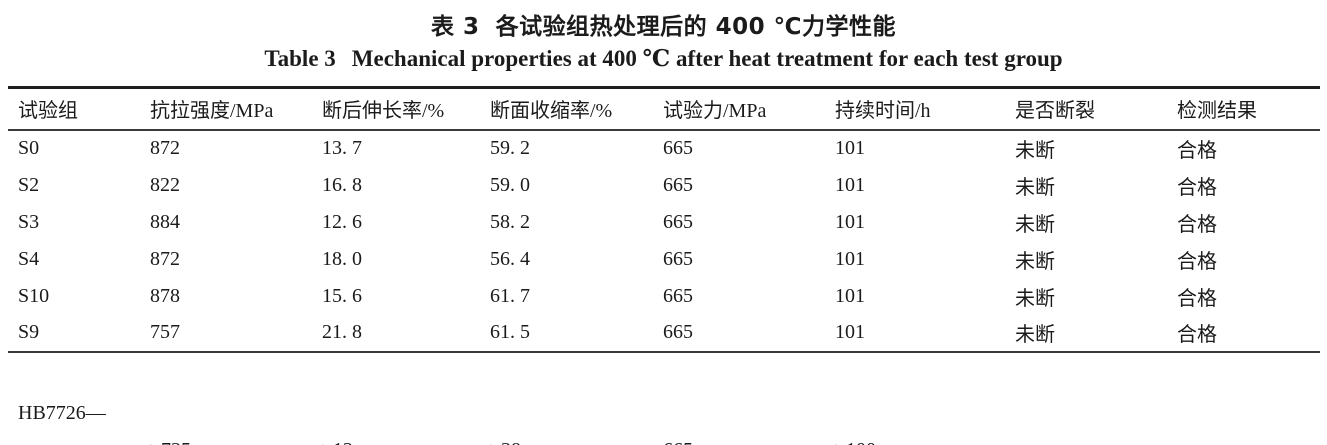  Describe the element at coordinates (74, 109) in the screenshot. I see `column-header-test-group: 试验组` at that location.